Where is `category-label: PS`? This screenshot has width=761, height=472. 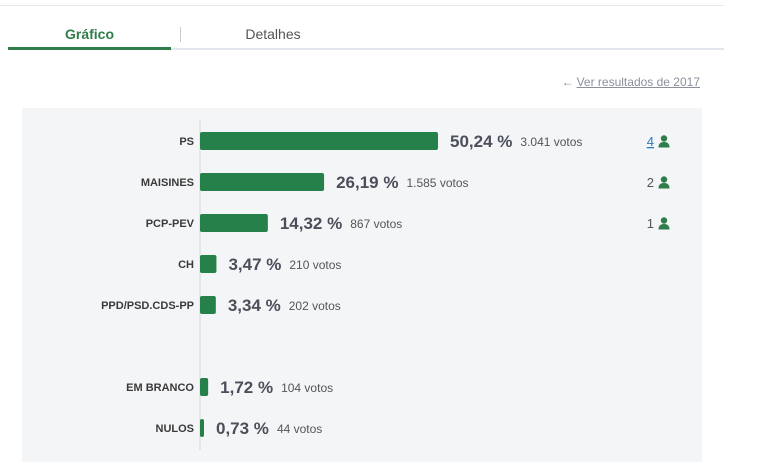
category-label: PS is located at coordinates (186, 142).